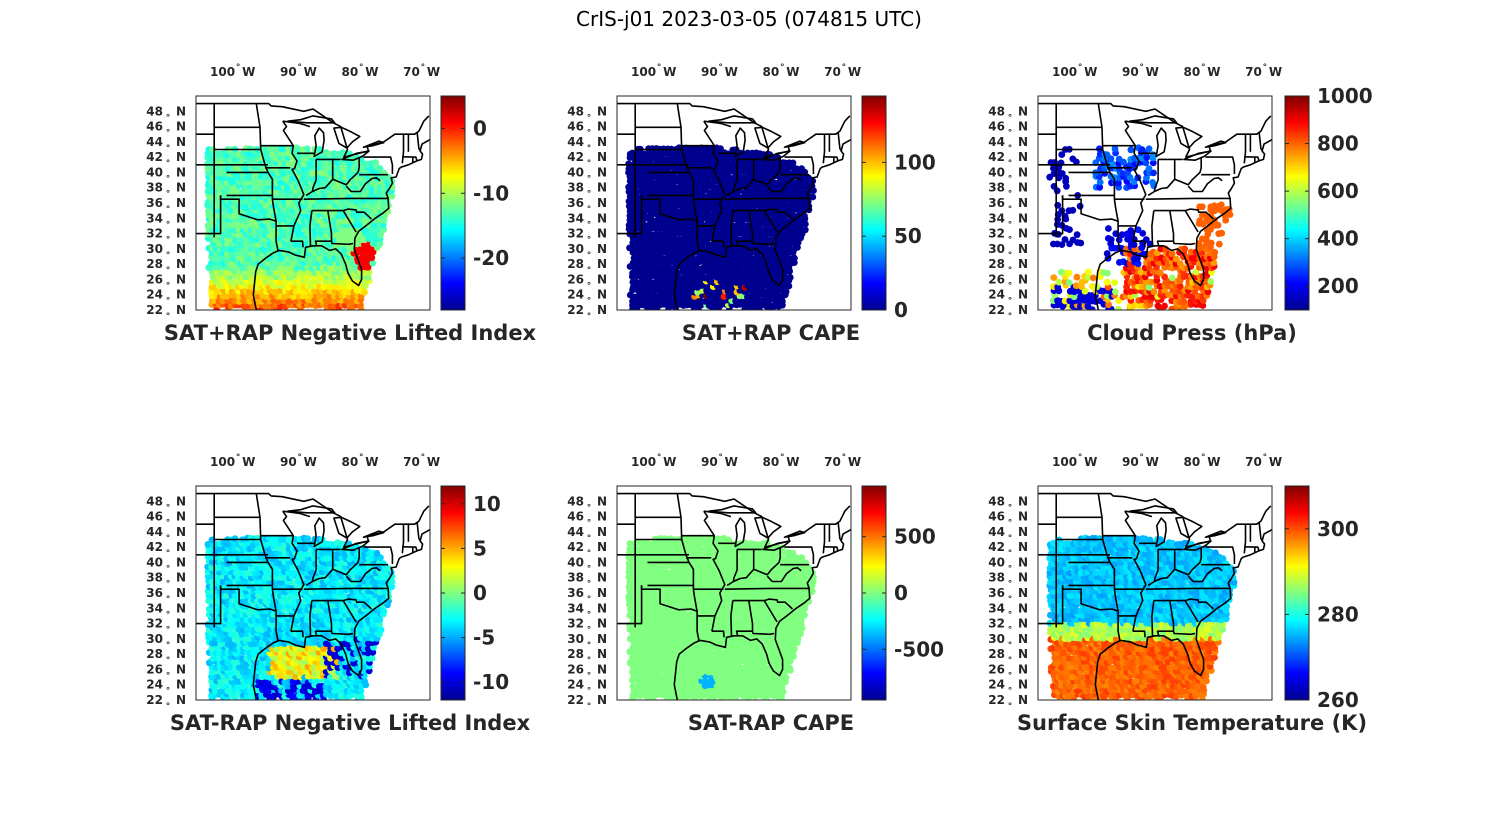 The image size is (1500, 825). I want to click on lon-tick-label: 90, so click(709, 72).